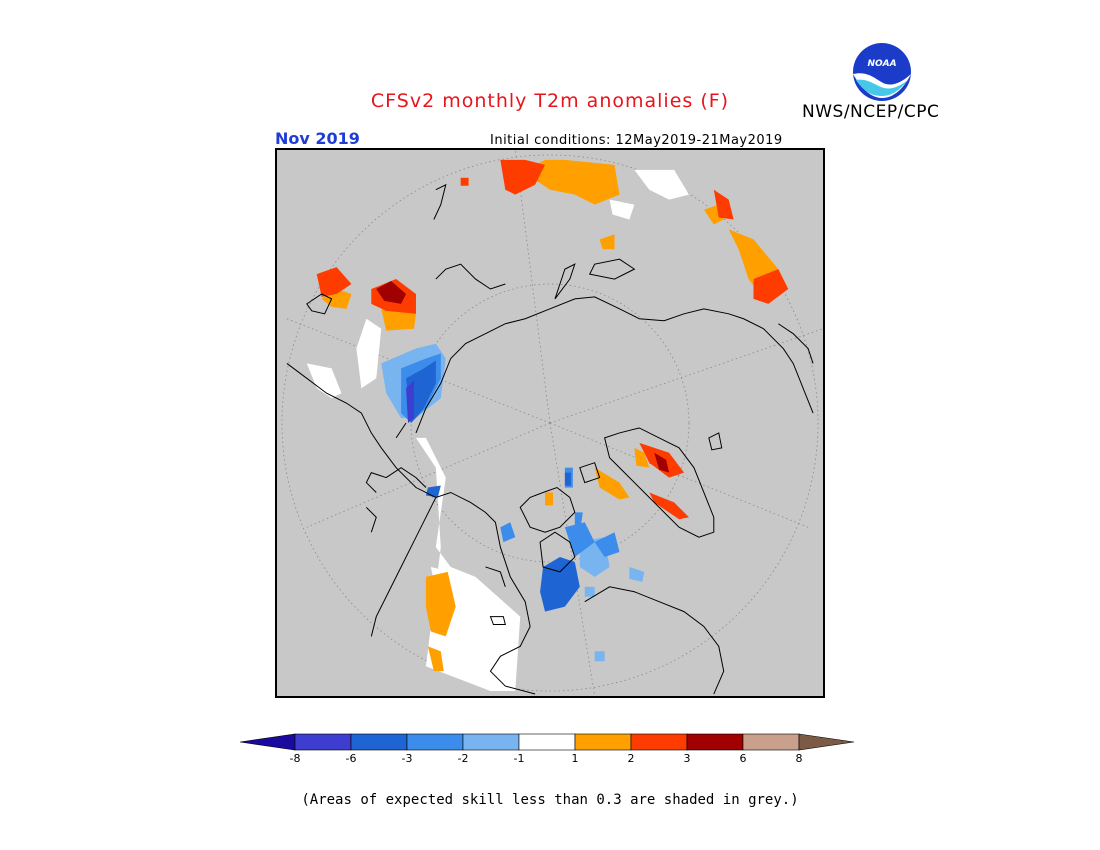 Image resolution: width=1100 pixels, height=850 pixels. Describe the element at coordinates (631, 758) in the screenshot. I see `colorbar-tick-label: 2` at that location.